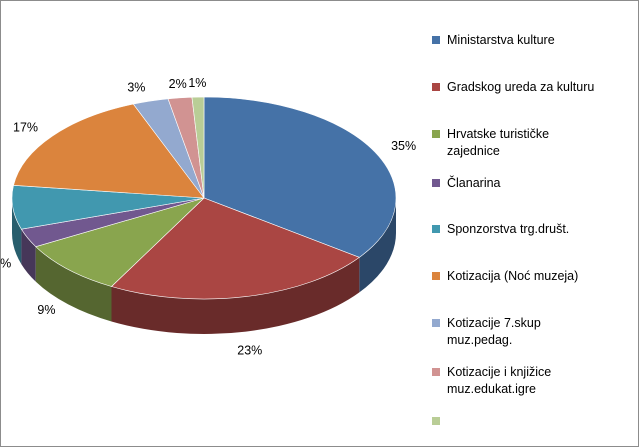 The height and width of the screenshot is (447, 639). I want to click on data-label-2: 9%, so click(46, 310).